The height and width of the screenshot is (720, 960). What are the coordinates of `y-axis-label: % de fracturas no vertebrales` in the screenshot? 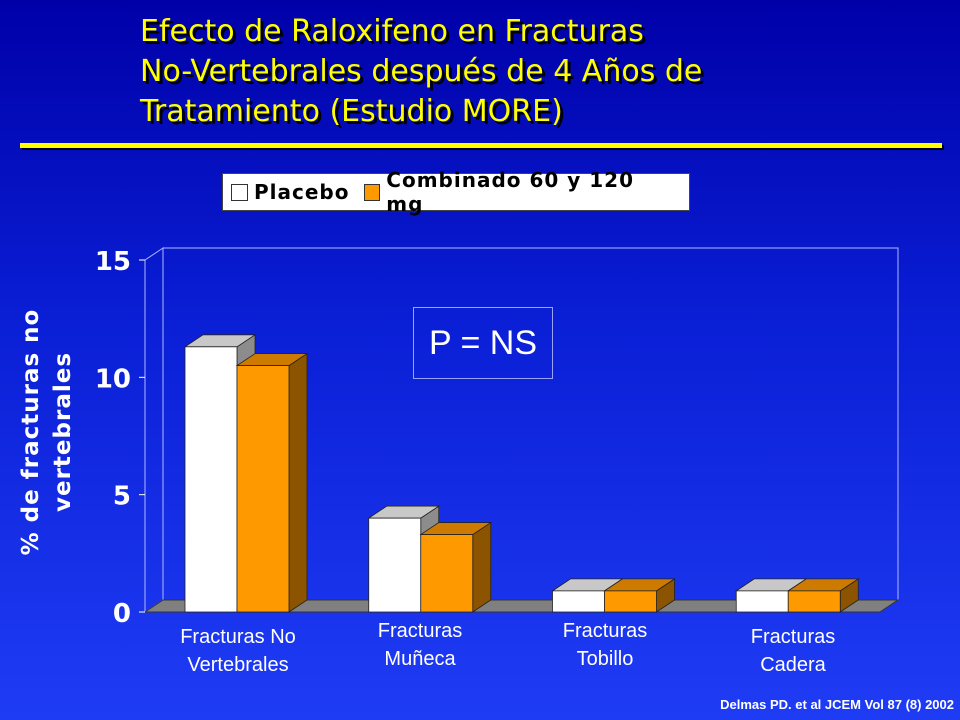 It's located at (50, 432).